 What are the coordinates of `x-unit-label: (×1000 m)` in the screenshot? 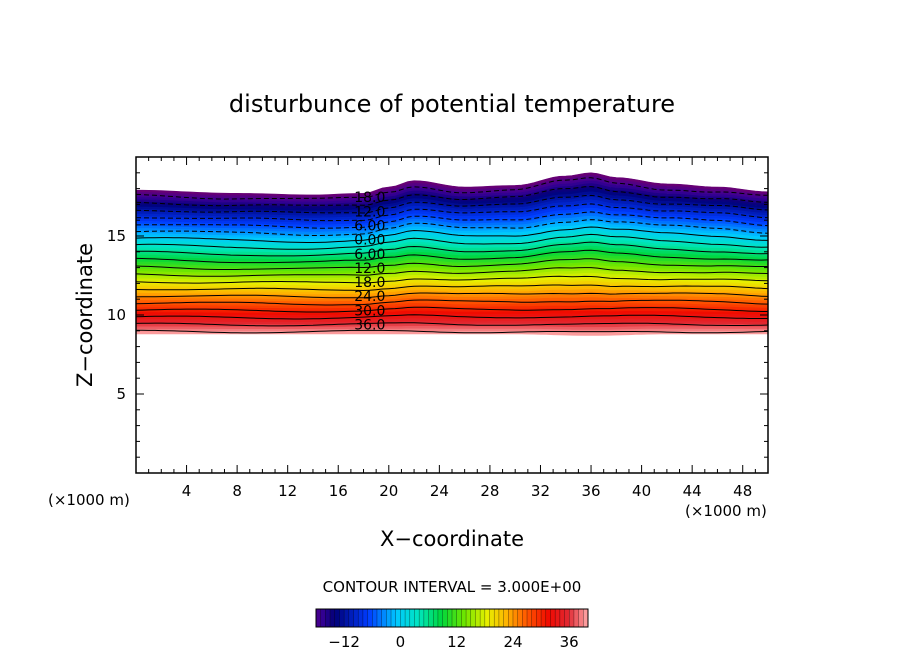 It's located at (726, 511).